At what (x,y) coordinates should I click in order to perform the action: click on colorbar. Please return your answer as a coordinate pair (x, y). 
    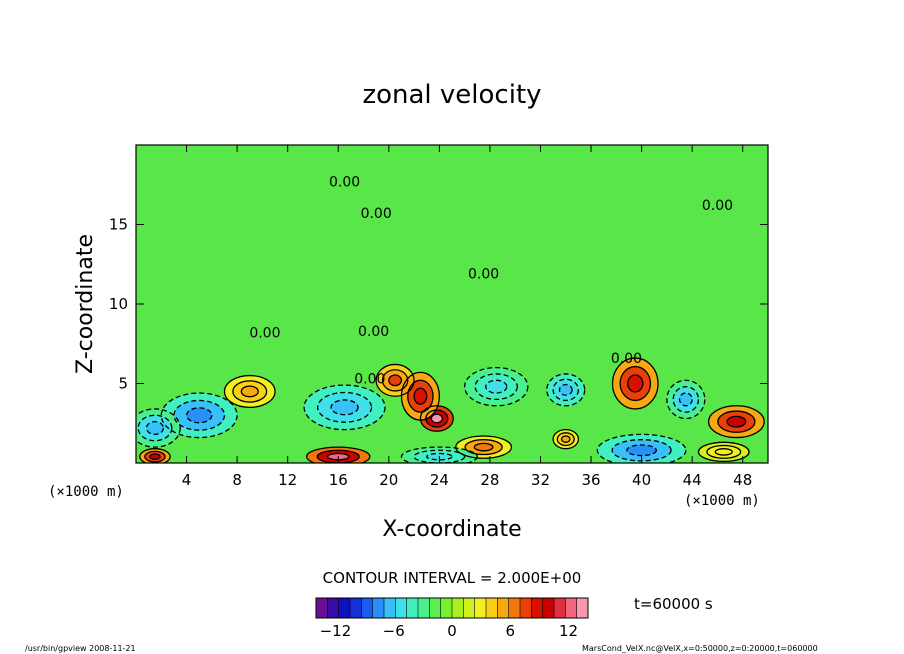
    Looking at the image, I should click on (452, 608).